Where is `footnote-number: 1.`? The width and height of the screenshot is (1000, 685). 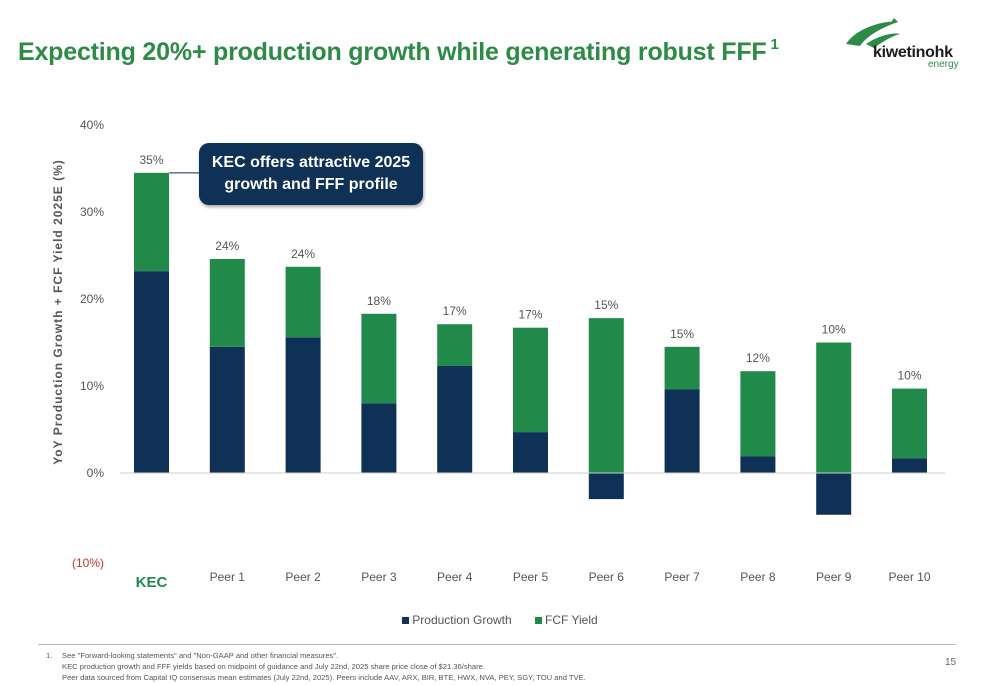 footnote-number: 1. is located at coordinates (49, 655).